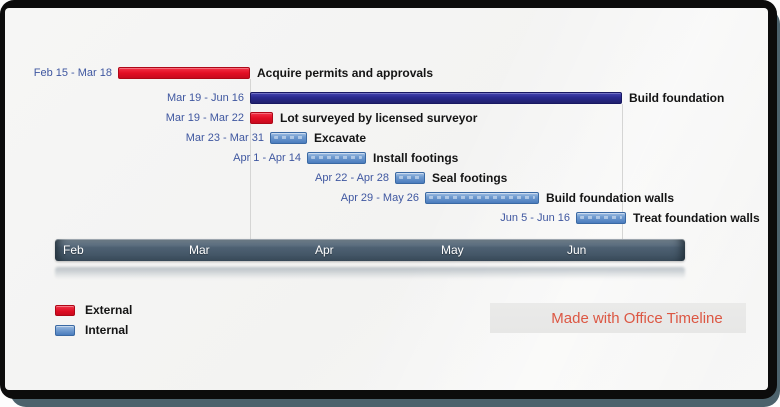  Describe the element at coordinates (436, 98) in the screenshot. I see `task-bar-build-foundation` at that location.